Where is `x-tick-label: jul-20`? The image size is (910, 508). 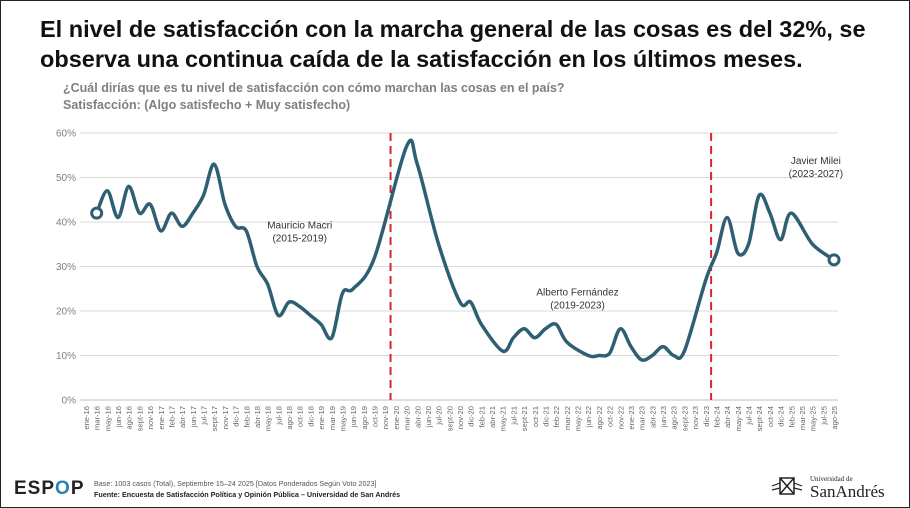 x-tick-label: jul-20 is located at coordinates (439, 416).